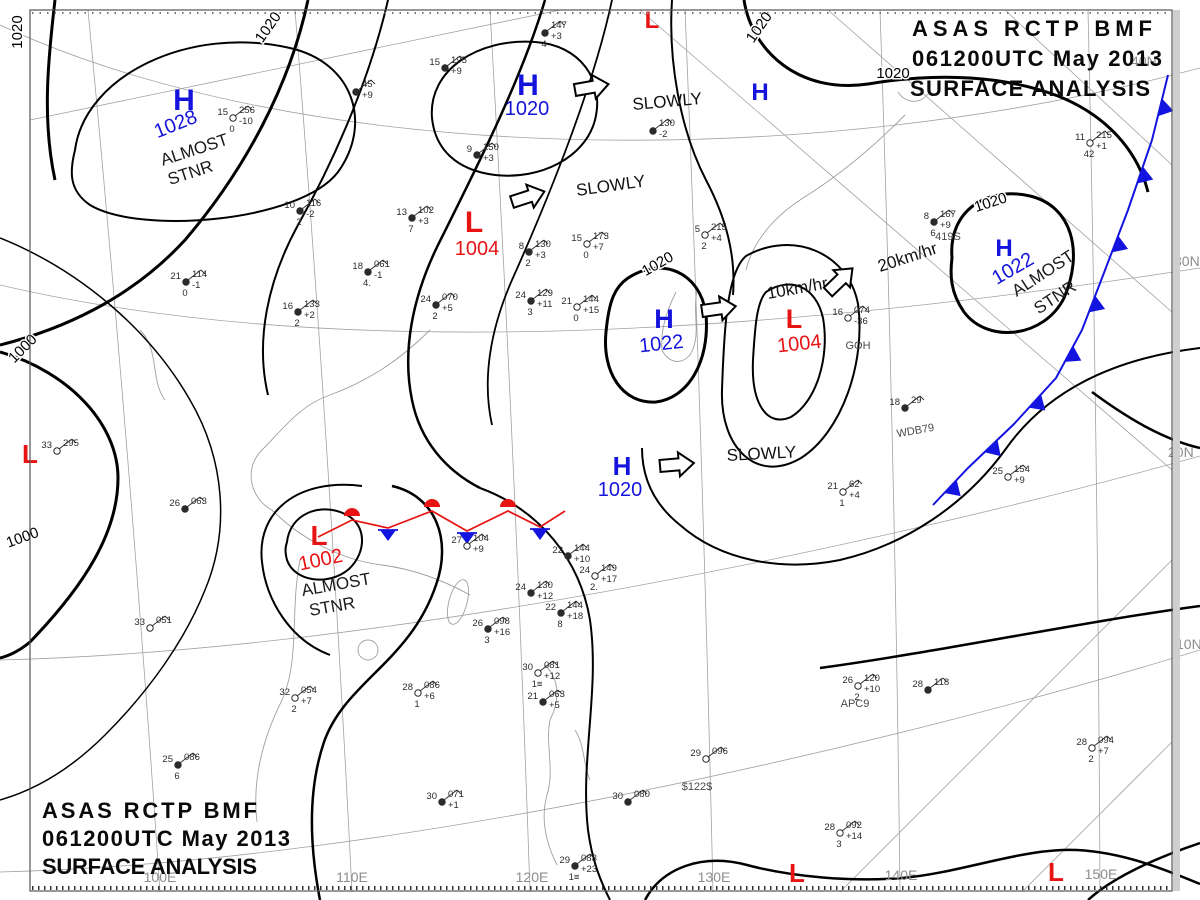  Describe the element at coordinates (550, 607) in the screenshot. I see `station-temp: 22` at that location.